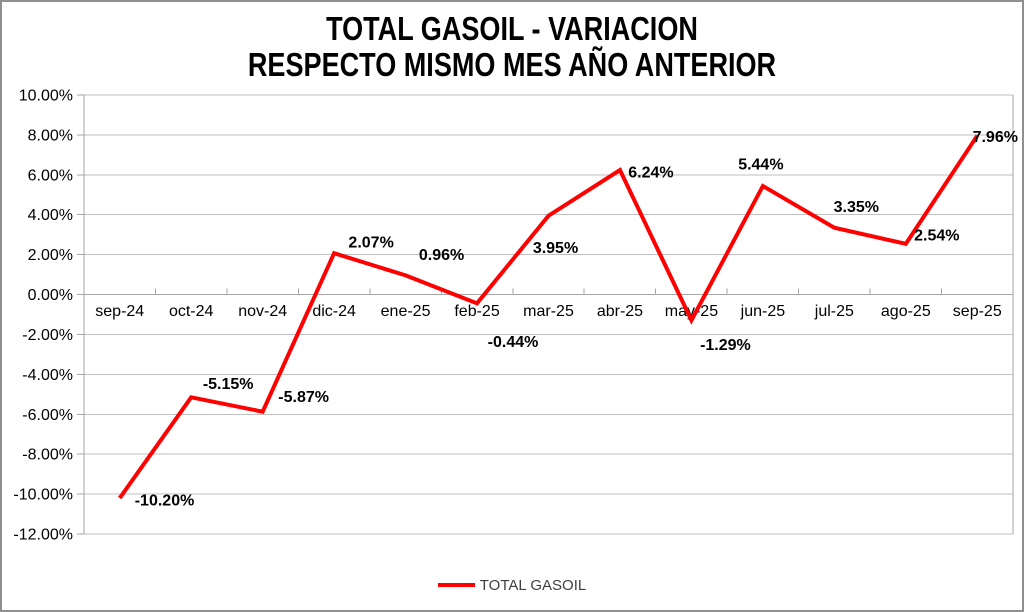 The width and height of the screenshot is (1024, 612). Describe the element at coordinates (512, 64) in the screenshot. I see `chart-title-line2: RESPECTO MISMO MES AÑO ANTERIOR` at that location.